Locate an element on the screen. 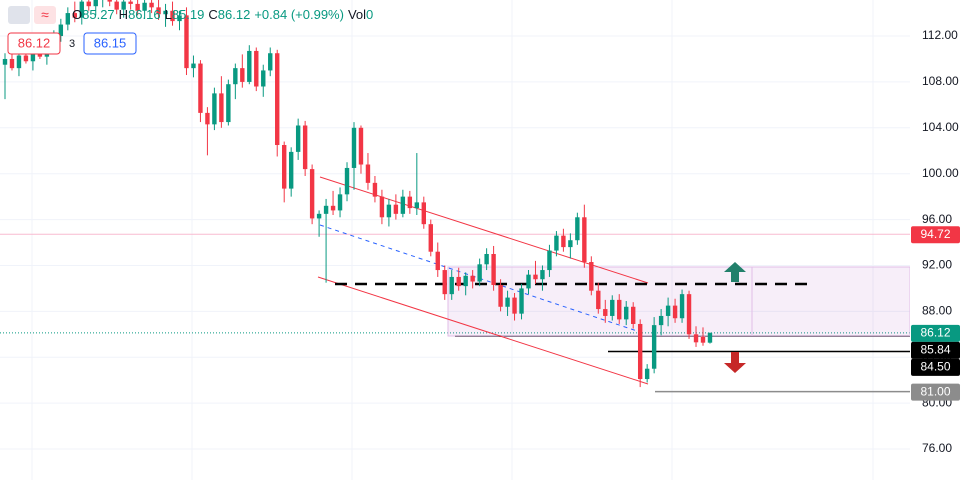 Image resolution: width=968 pixels, height=480 pixels. sell-price: 86.12 is located at coordinates (34, 42).